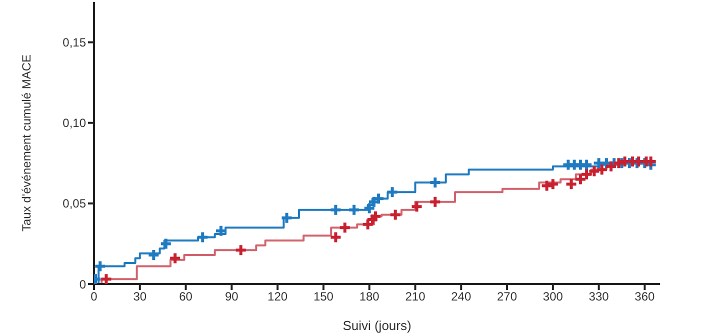 This screenshot has width=702, height=336. Describe the element at coordinates (415, 297) in the screenshot. I see `x-tick-label: 210` at that location.